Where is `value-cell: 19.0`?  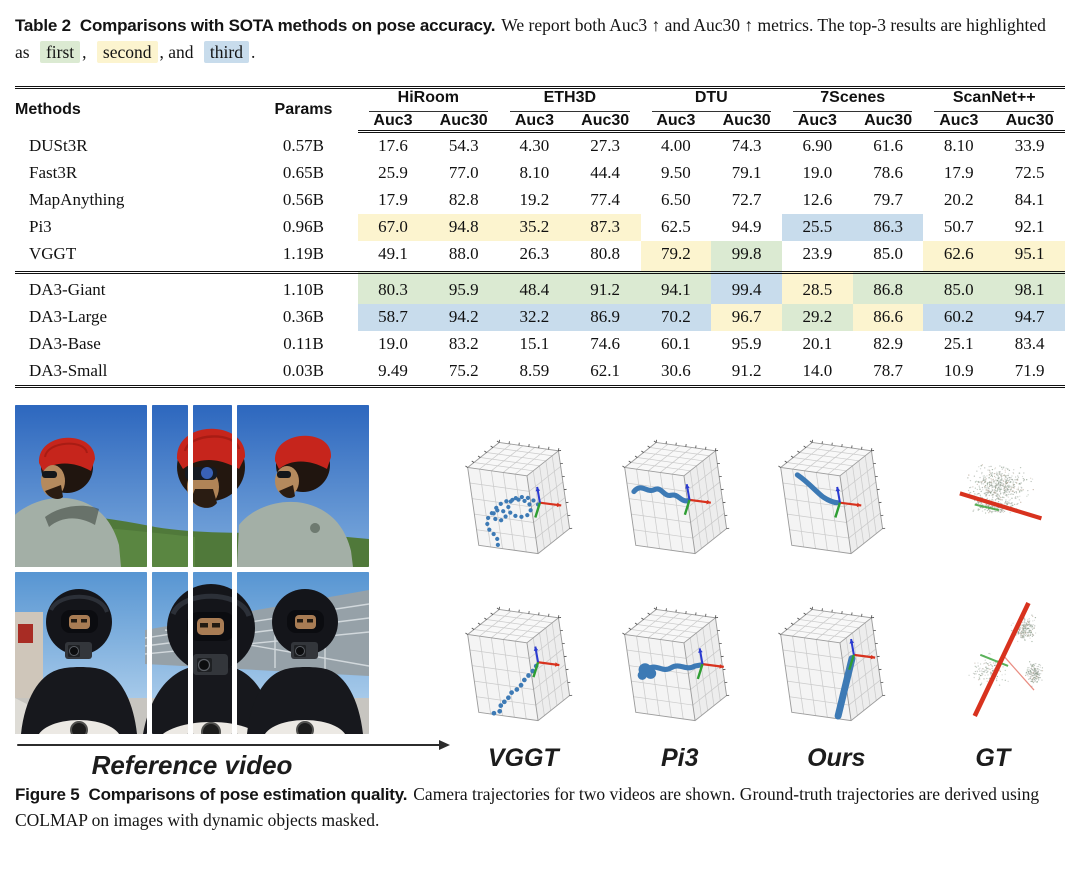 value-cell: 19.0 is located at coordinates (817, 173).